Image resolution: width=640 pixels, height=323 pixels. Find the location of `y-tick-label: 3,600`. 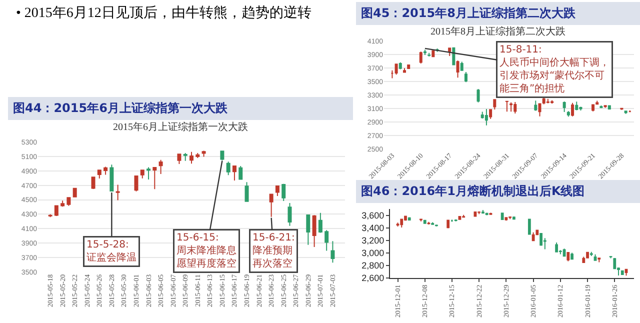

y-tick-label: 3,600 is located at coordinates (373, 215).